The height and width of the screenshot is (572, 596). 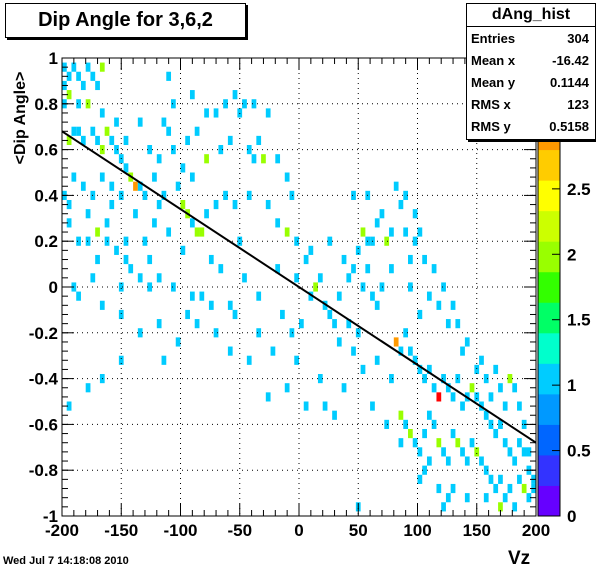 What do you see at coordinates (571, 516) in the screenshot?
I see `z-tick-label: 0` at bounding box center [571, 516].